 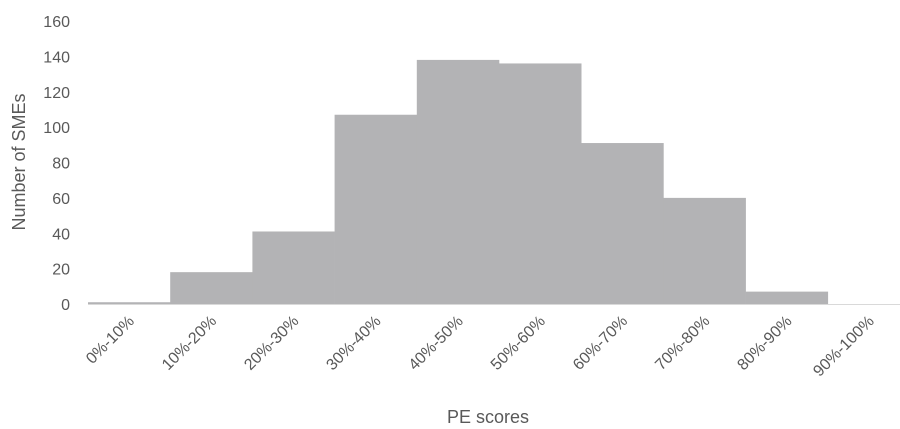 I want to click on x-tick-label: 80%-90%, so click(x=764, y=343).